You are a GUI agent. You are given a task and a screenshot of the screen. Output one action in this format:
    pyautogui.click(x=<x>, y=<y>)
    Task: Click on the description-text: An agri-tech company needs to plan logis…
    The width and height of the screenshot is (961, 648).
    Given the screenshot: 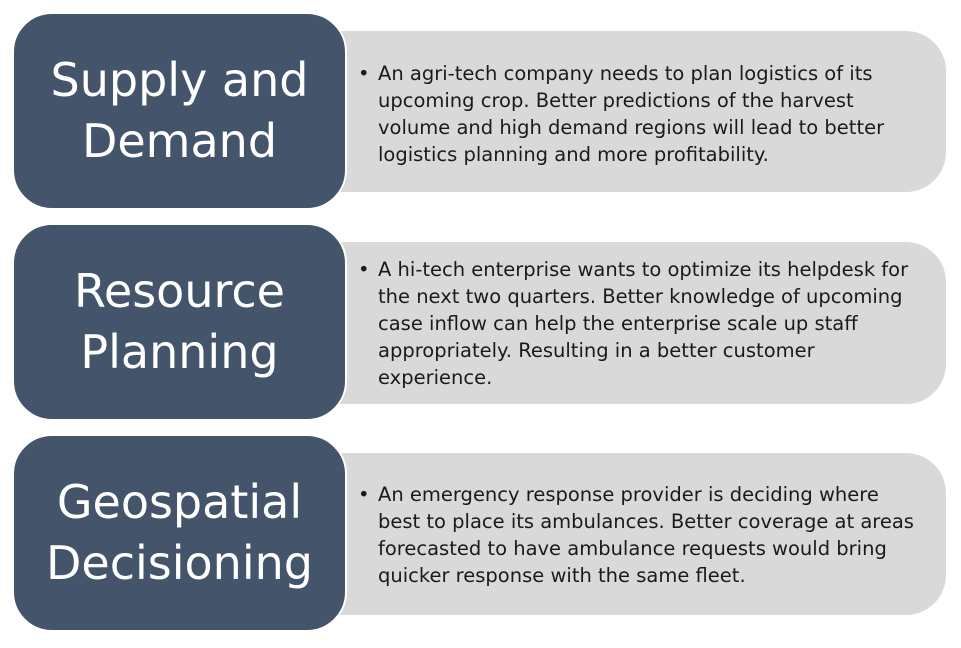 What is the action you would take?
    pyautogui.click(x=631, y=114)
    